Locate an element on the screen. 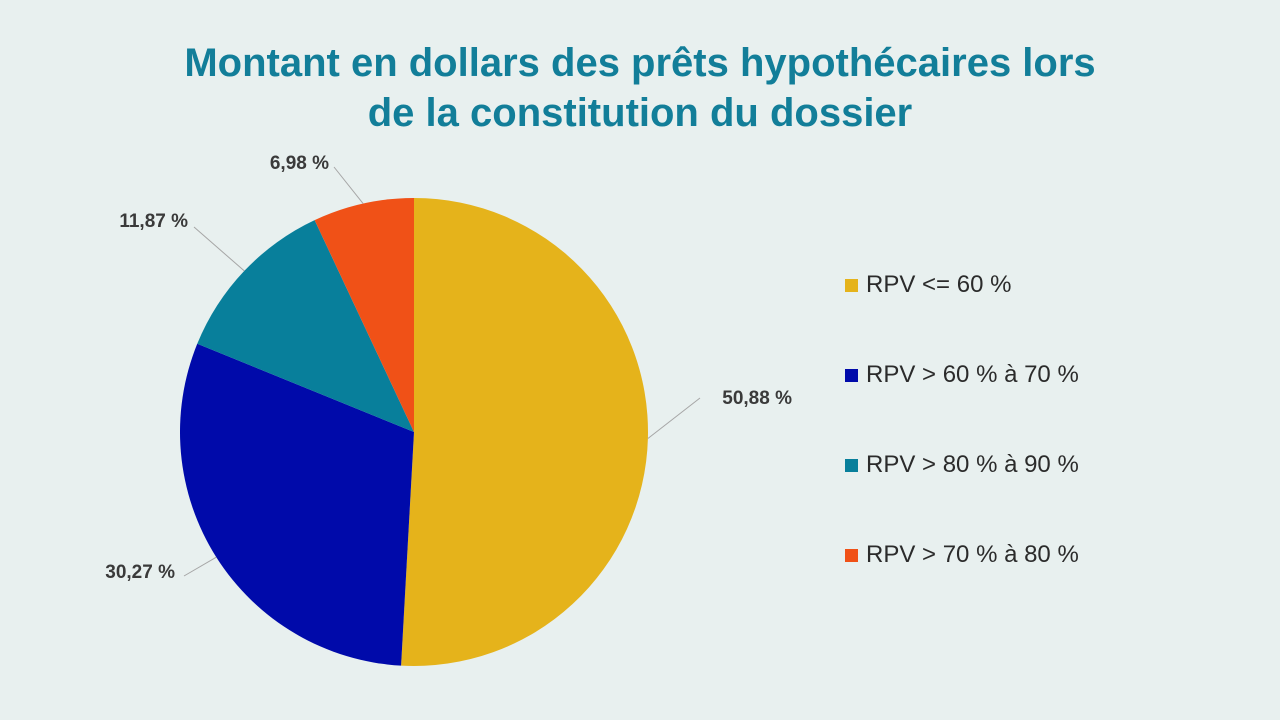  legend-item-rpv-60-70: RPV > 60 % à 70 % is located at coordinates (962, 375).